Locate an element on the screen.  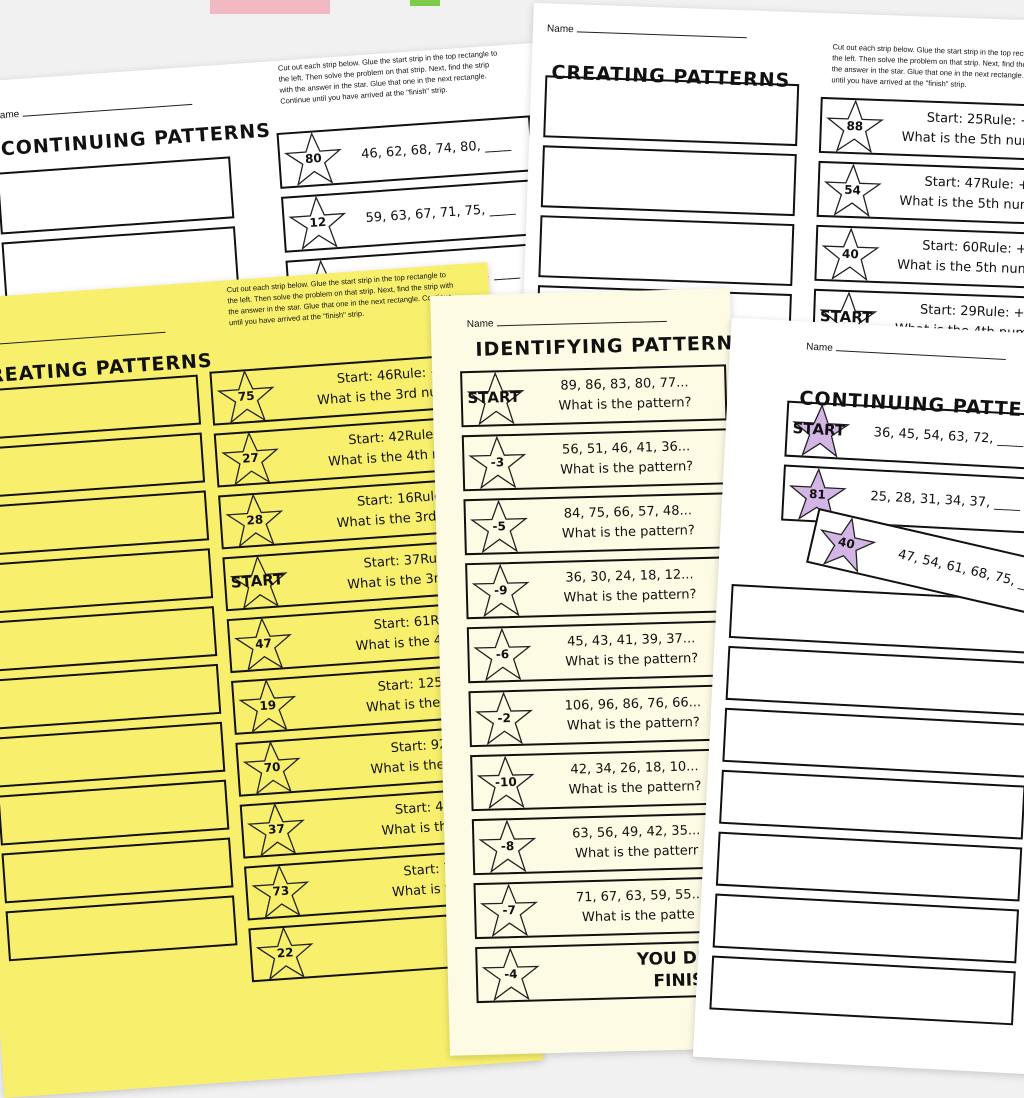
star-icon: 88 is located at coordinates (855, 126).